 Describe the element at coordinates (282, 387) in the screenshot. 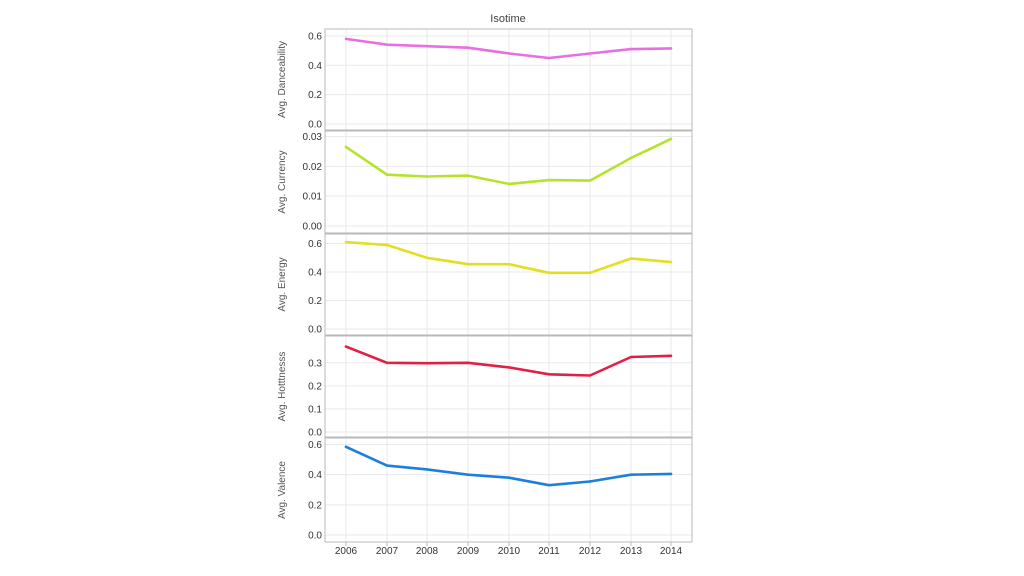

I see `y-axis-label: Avg. Hotttnesss` at that location.